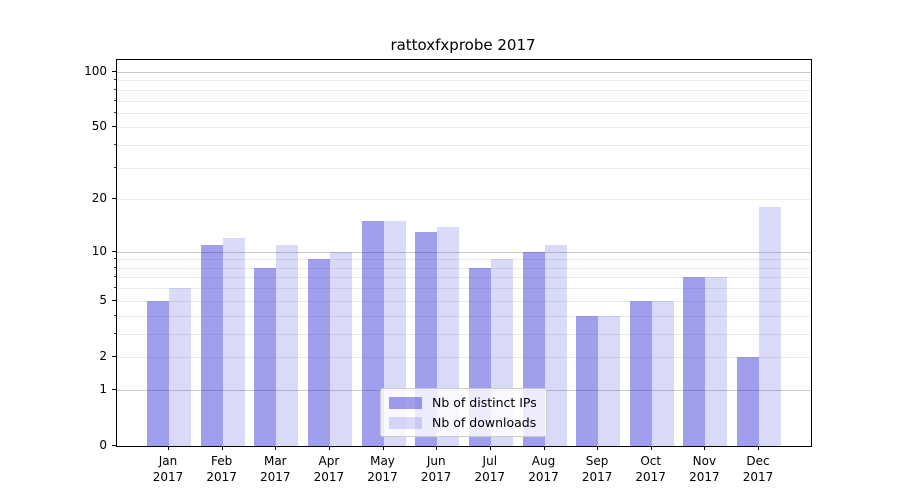 This screenshot has width=900, height=500. I want to click on x-tick-label-nov: Nov 2017, so click(704, 469).